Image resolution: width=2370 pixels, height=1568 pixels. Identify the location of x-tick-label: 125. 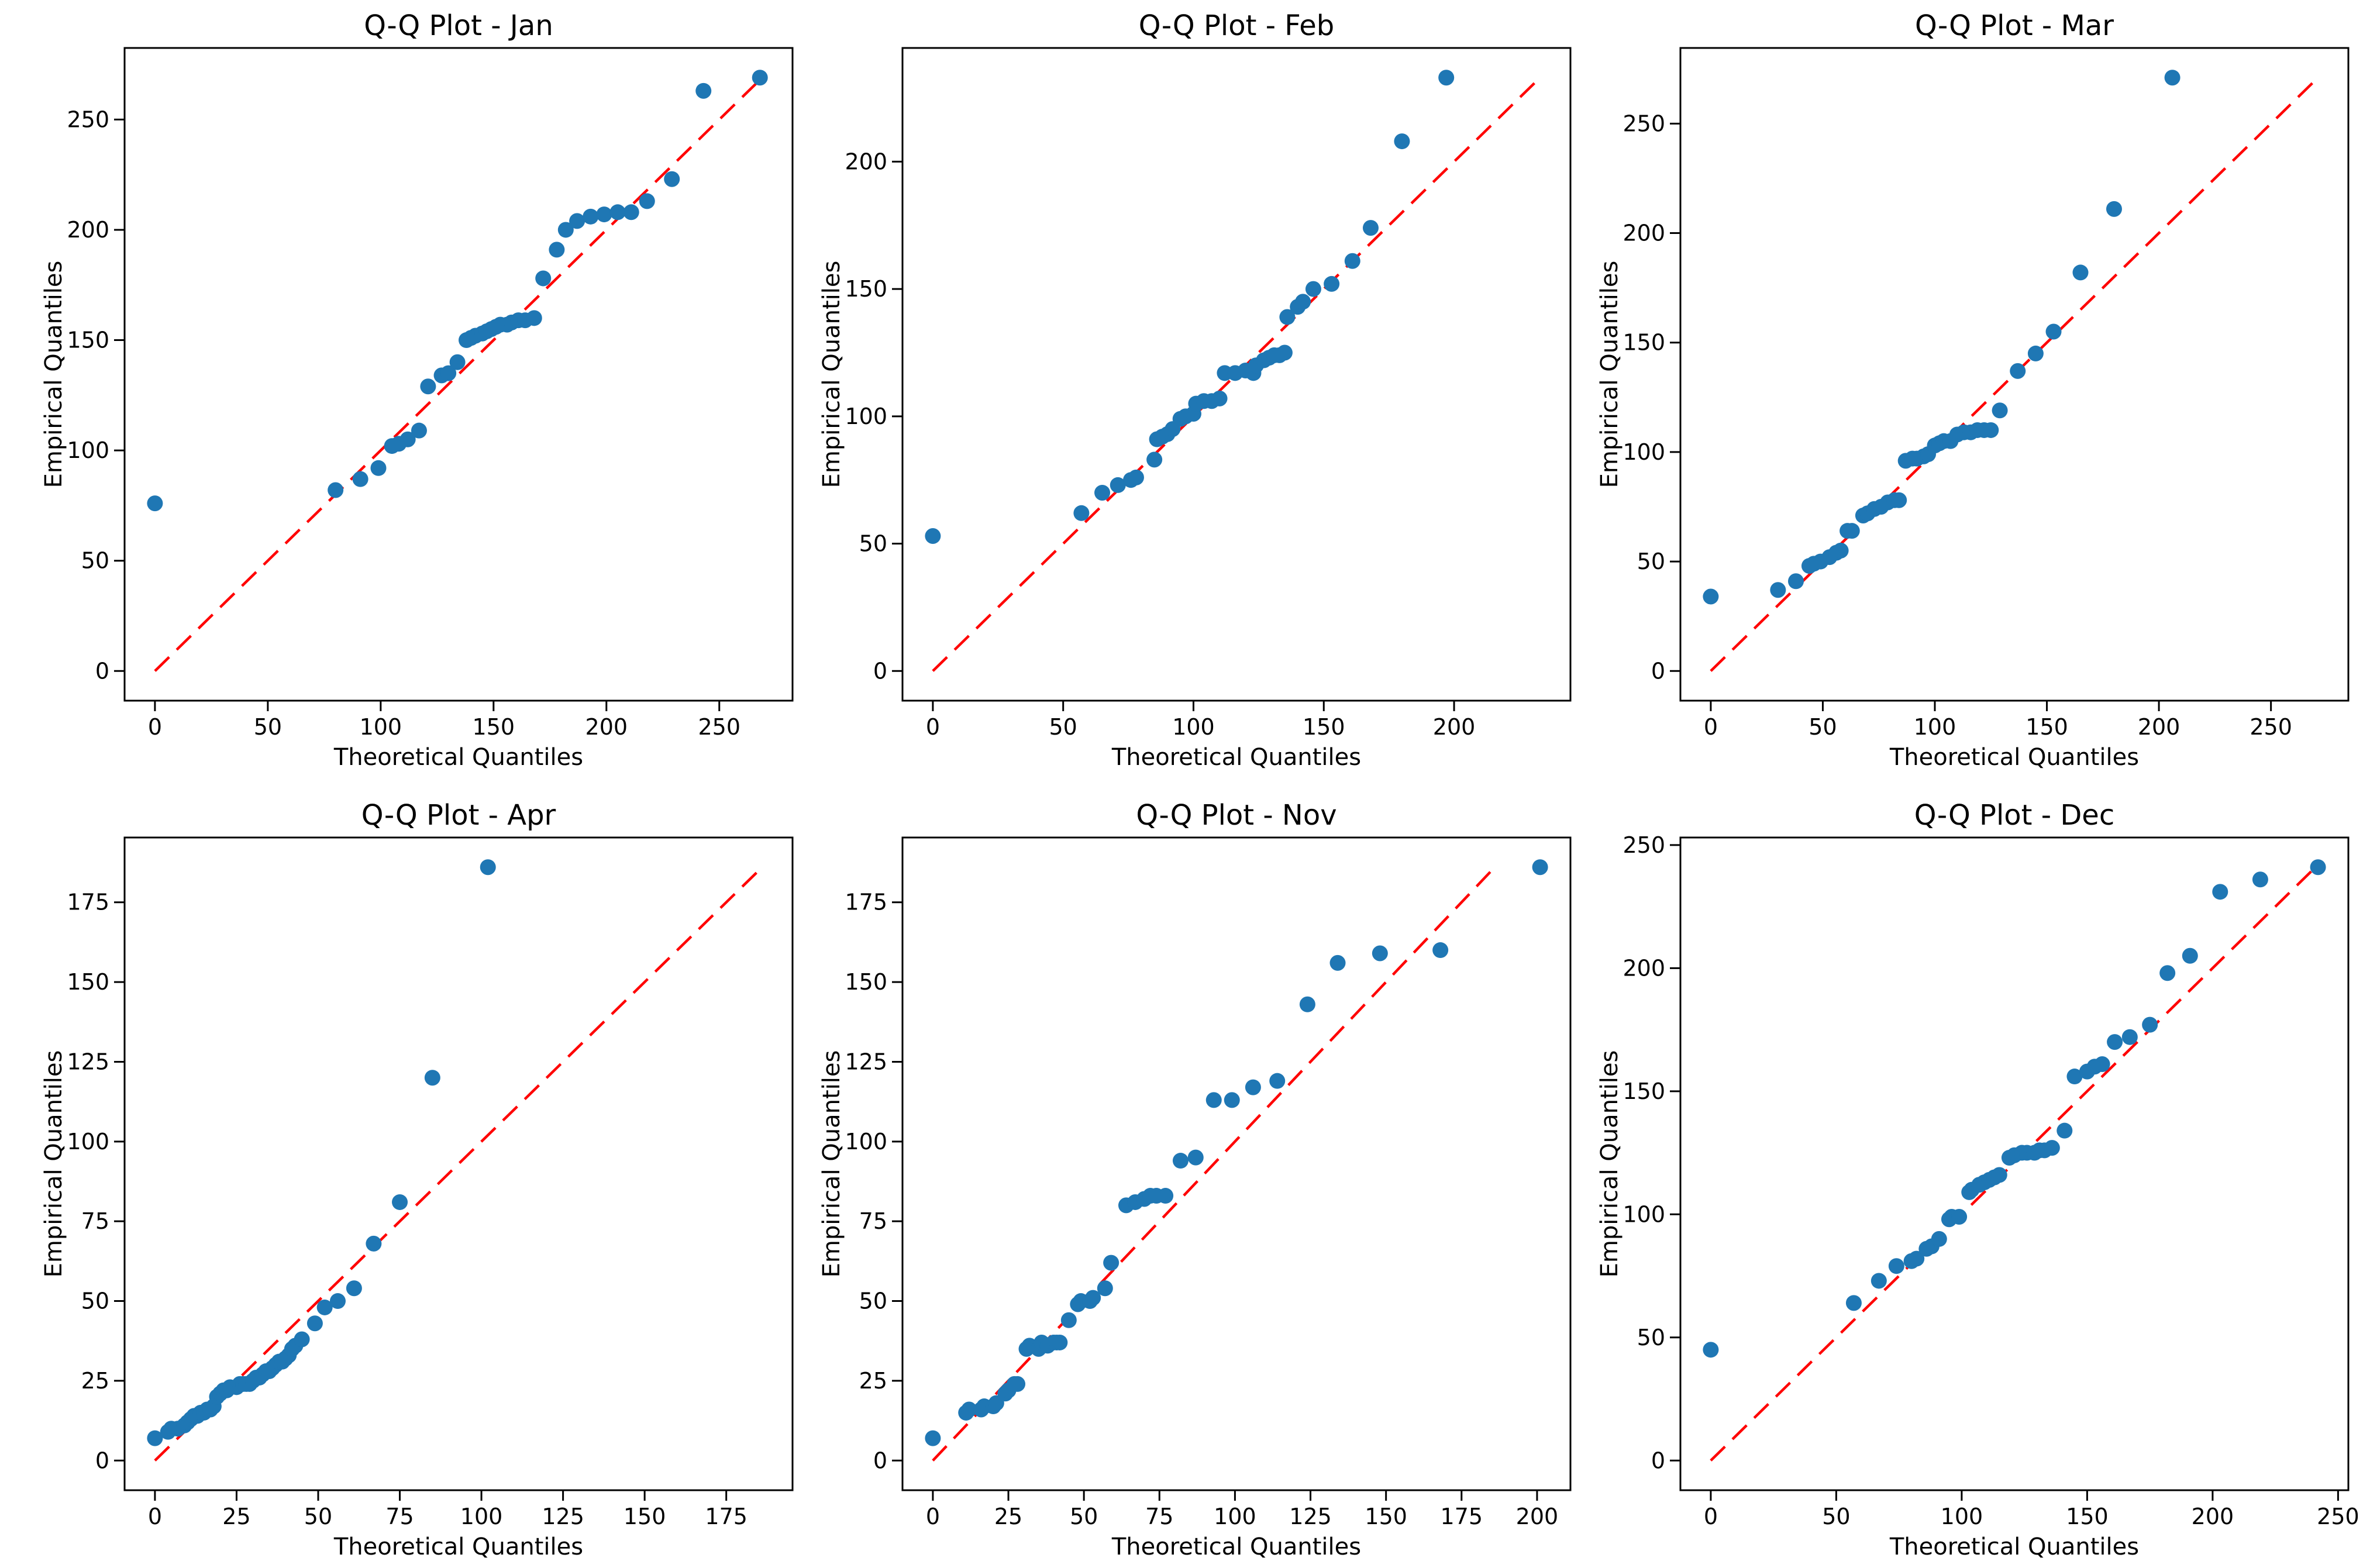
(563, 1517).